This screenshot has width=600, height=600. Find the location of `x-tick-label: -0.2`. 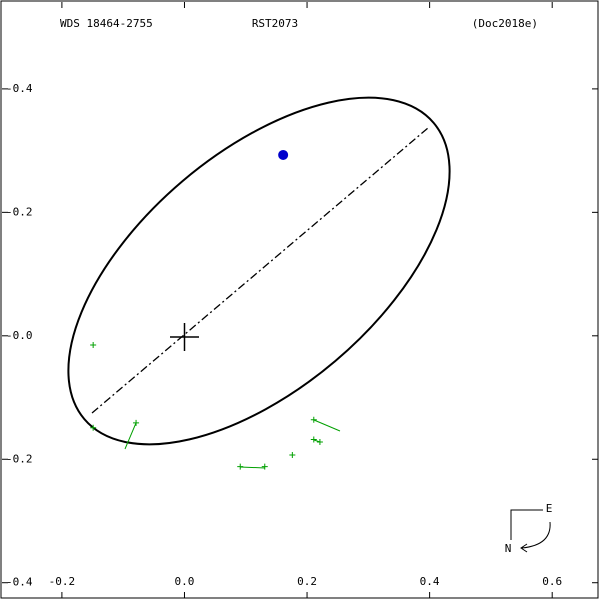

x-tick-label: -0.2 is located at coordinates (62, 581).